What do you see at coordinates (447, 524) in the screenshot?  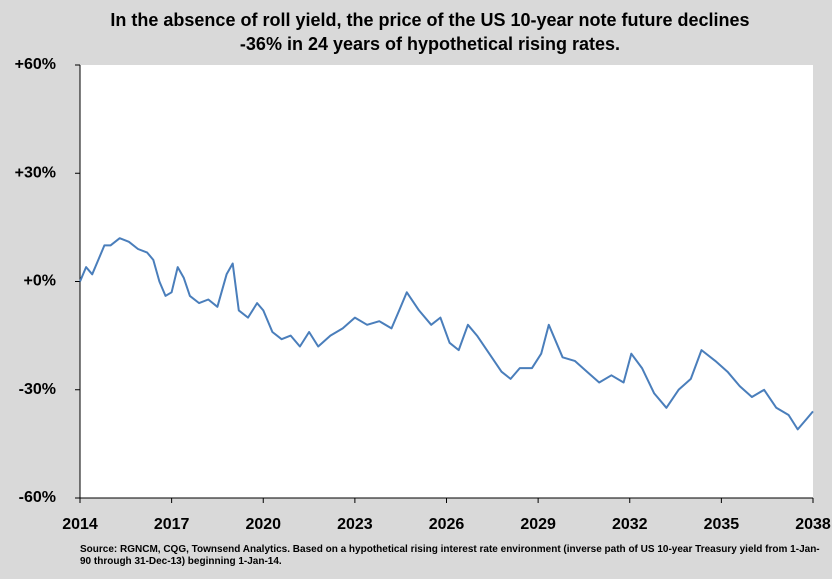 I see `x-tick-label: 2026` at bounding box center [447, 524].